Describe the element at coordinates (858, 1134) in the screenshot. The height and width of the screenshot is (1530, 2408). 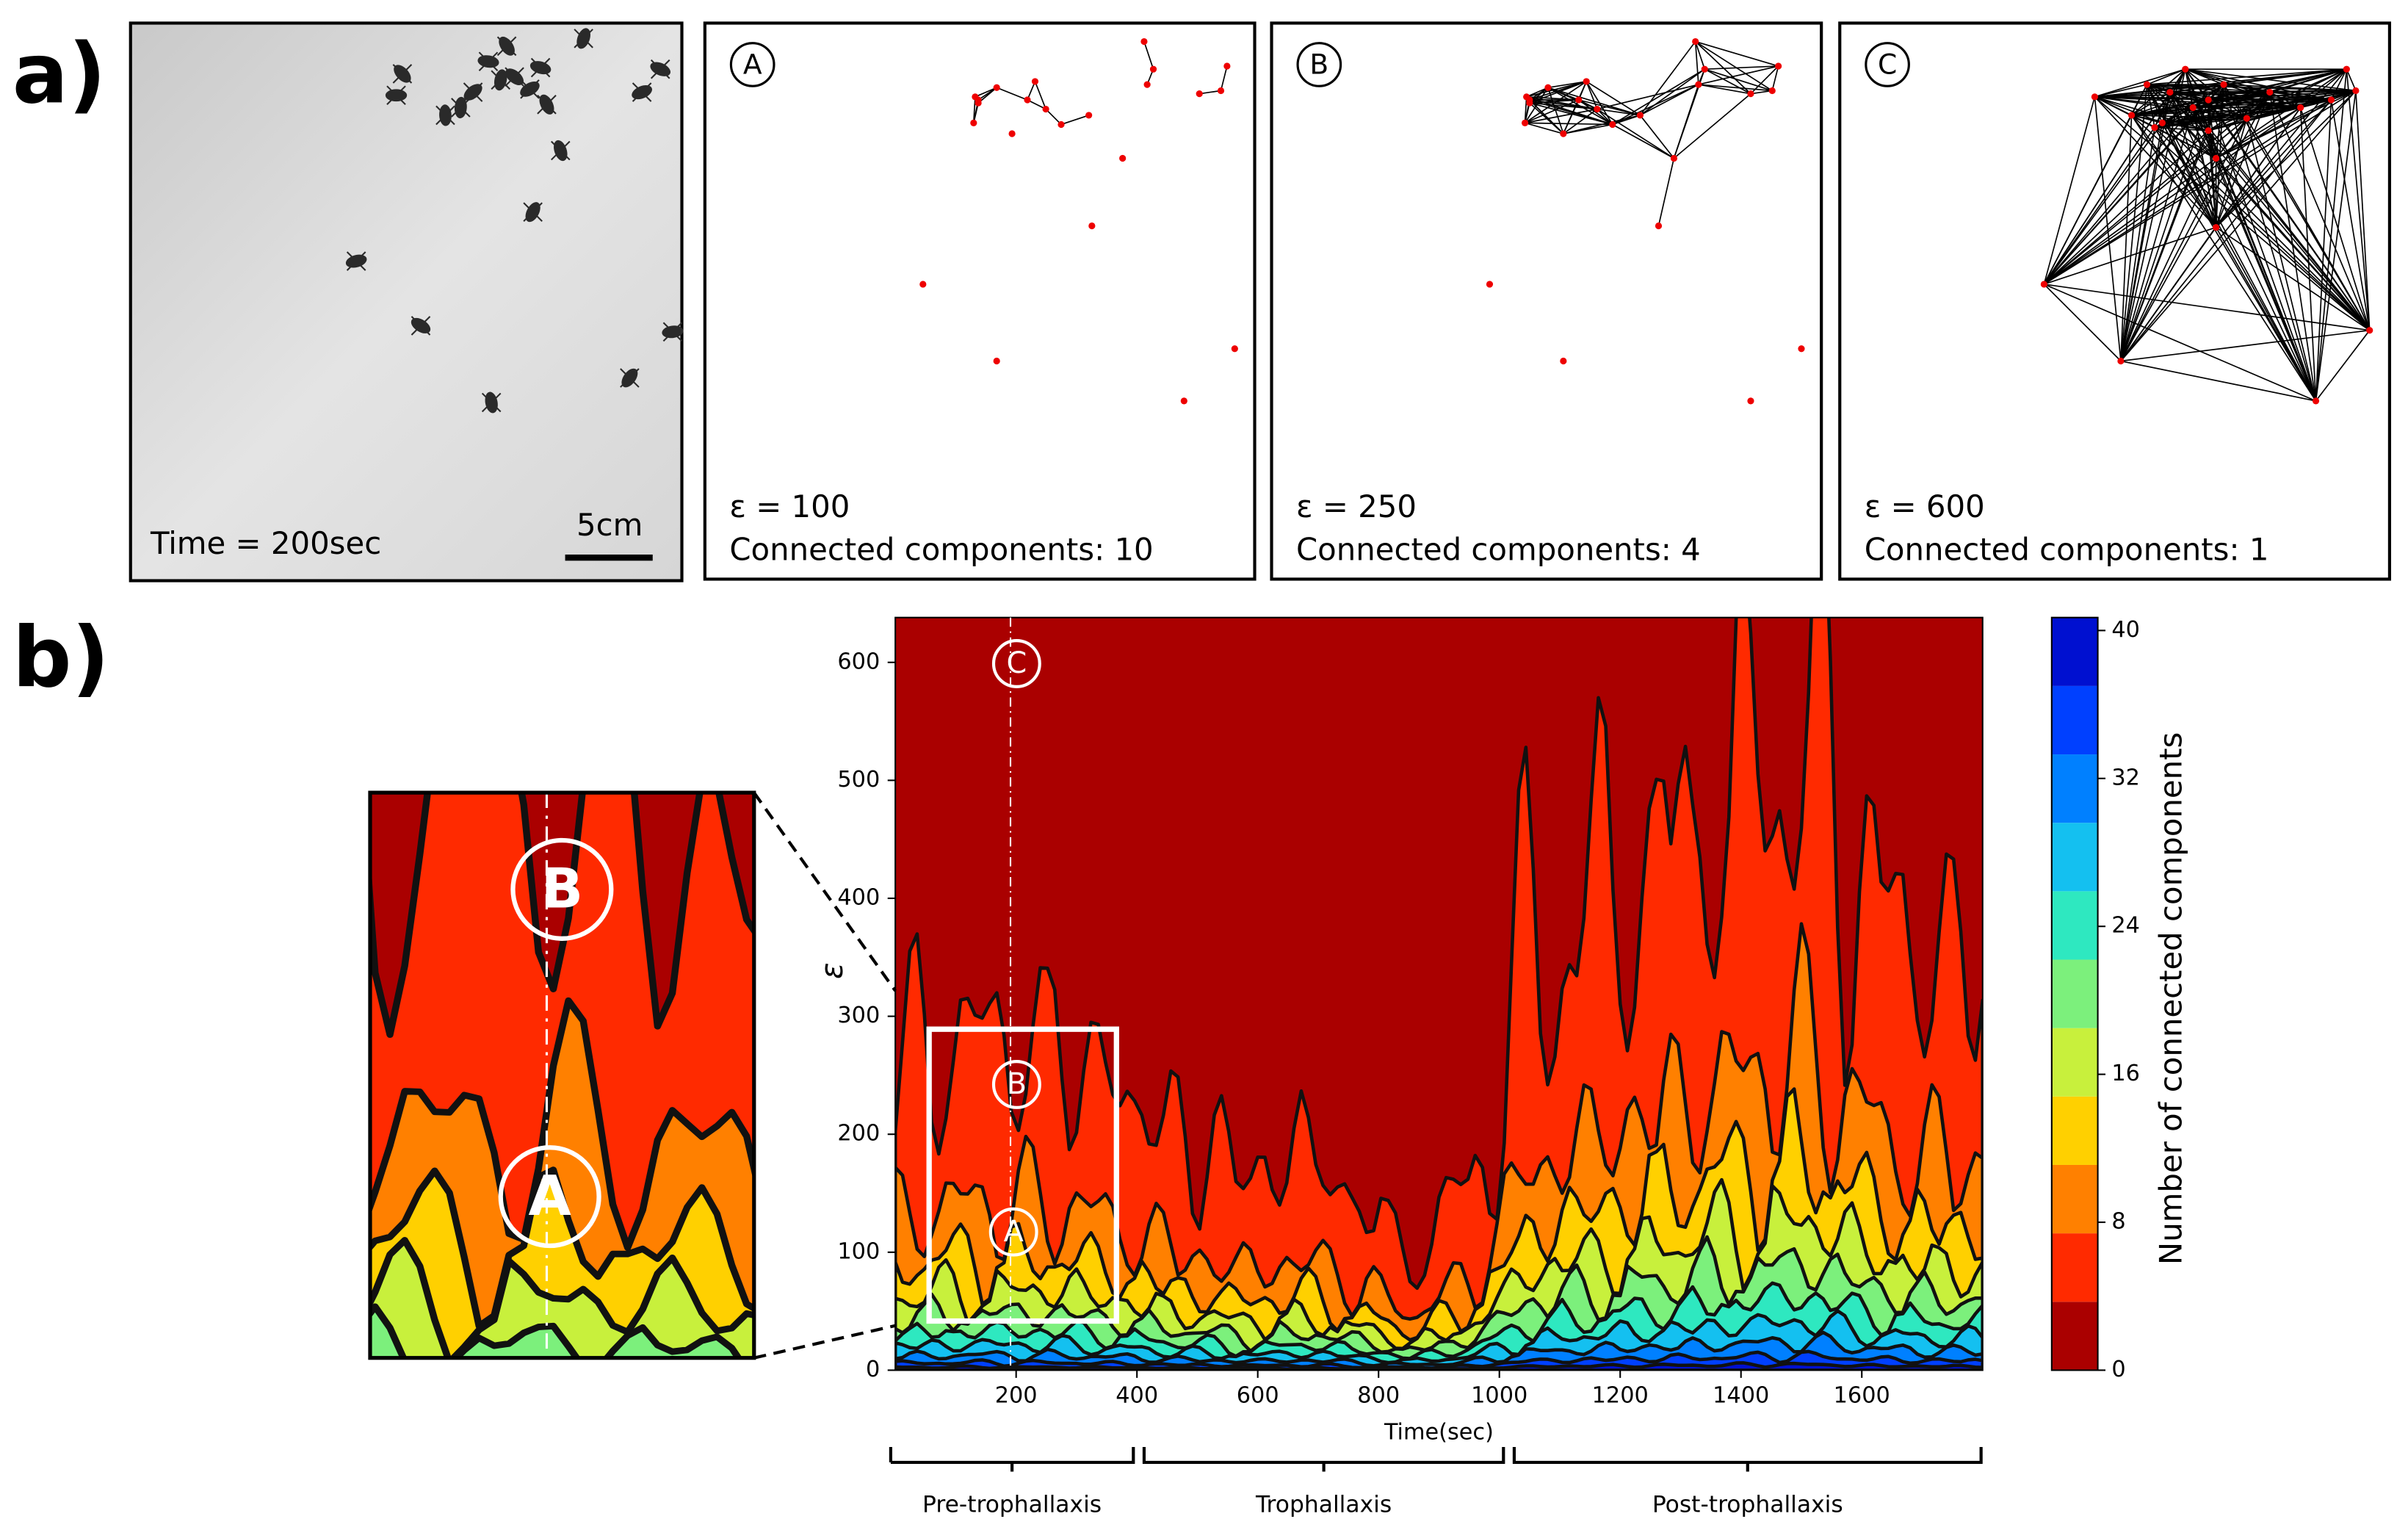
I see `y-tick-label: 200` at that location.